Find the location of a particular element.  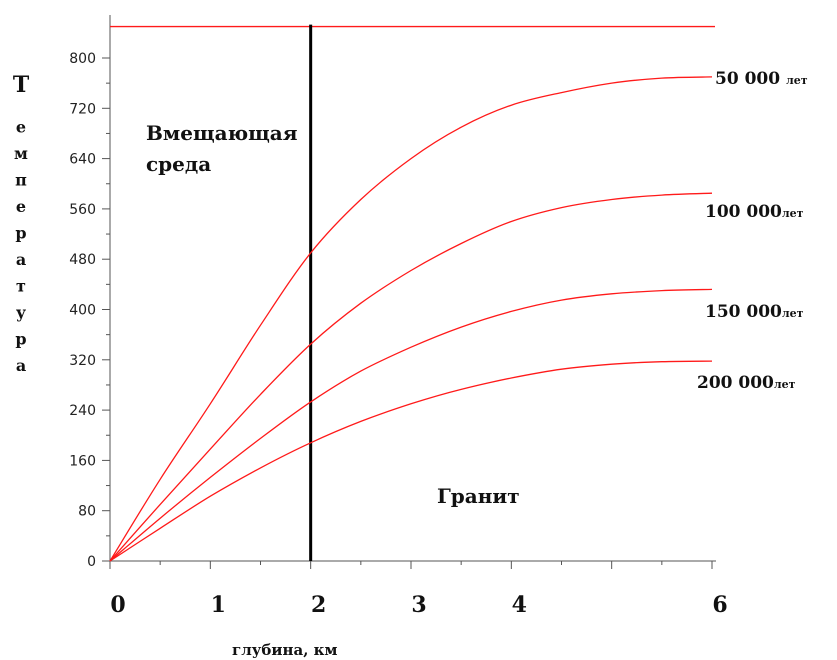

y-tick-label-0: 0 is located at coordinates (91, 562).